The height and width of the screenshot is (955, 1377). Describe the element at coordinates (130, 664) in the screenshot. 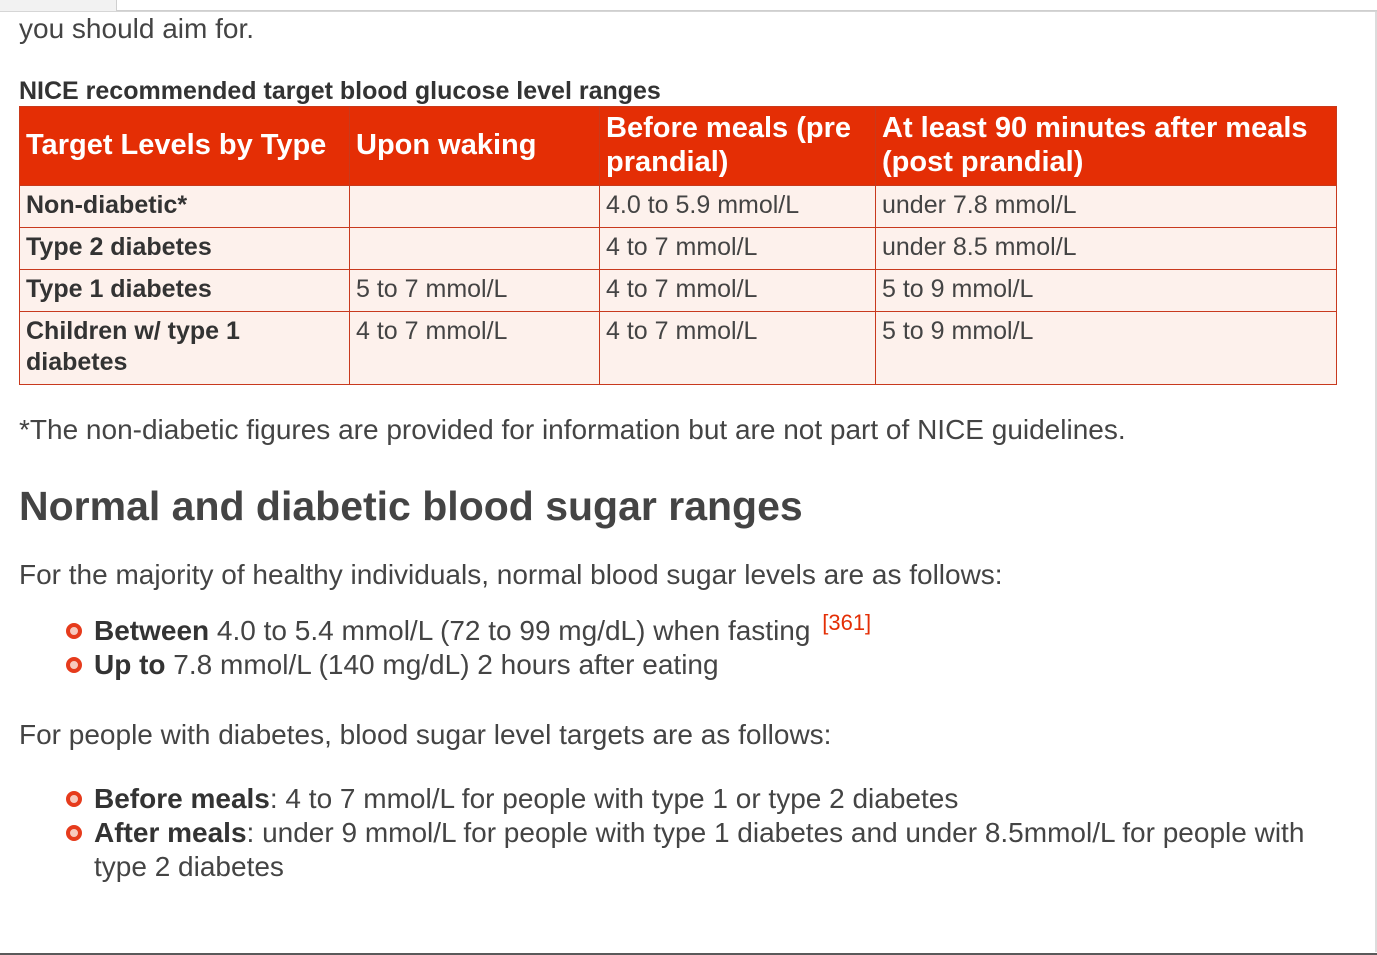

I see `list-item-bold: Up to` at that location.